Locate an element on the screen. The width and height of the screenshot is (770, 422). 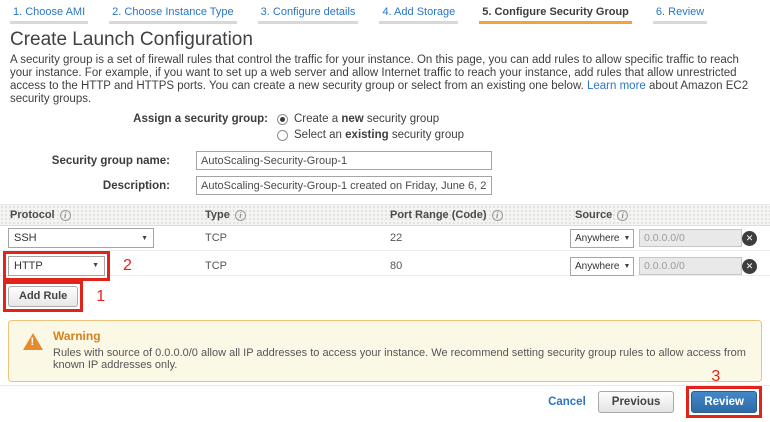
rule-row-http: HTTP▼ 2 TCP 80 Anywhere▼ ✕ is located at coordinates (385, 266).